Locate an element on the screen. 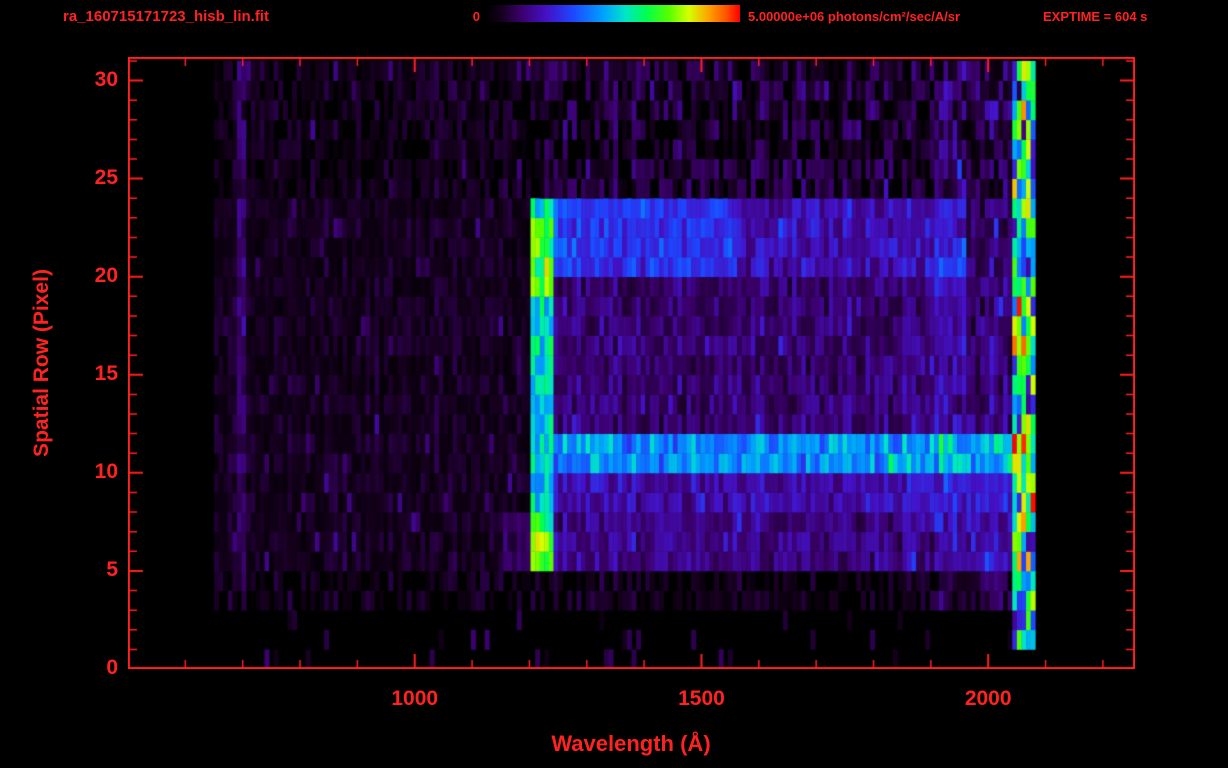 The width and height of the screenshot is (1228, 768). colorbar-gradient is located at coordinates (613, 13).